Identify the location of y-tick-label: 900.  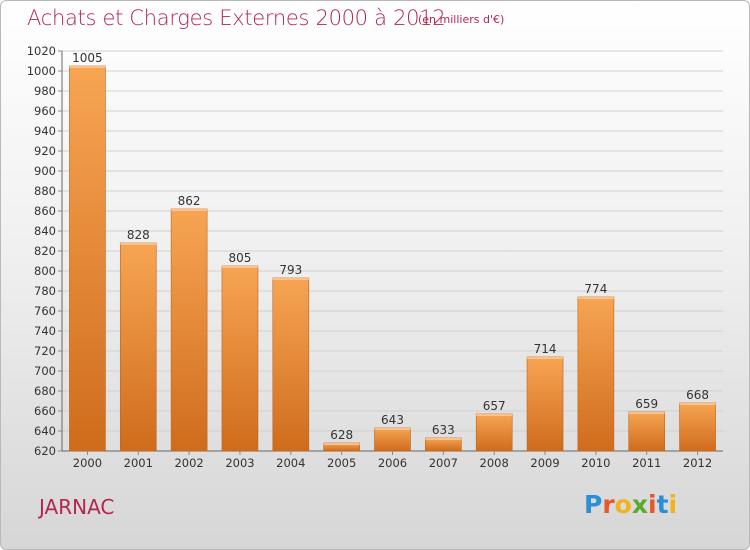
(45, 171).